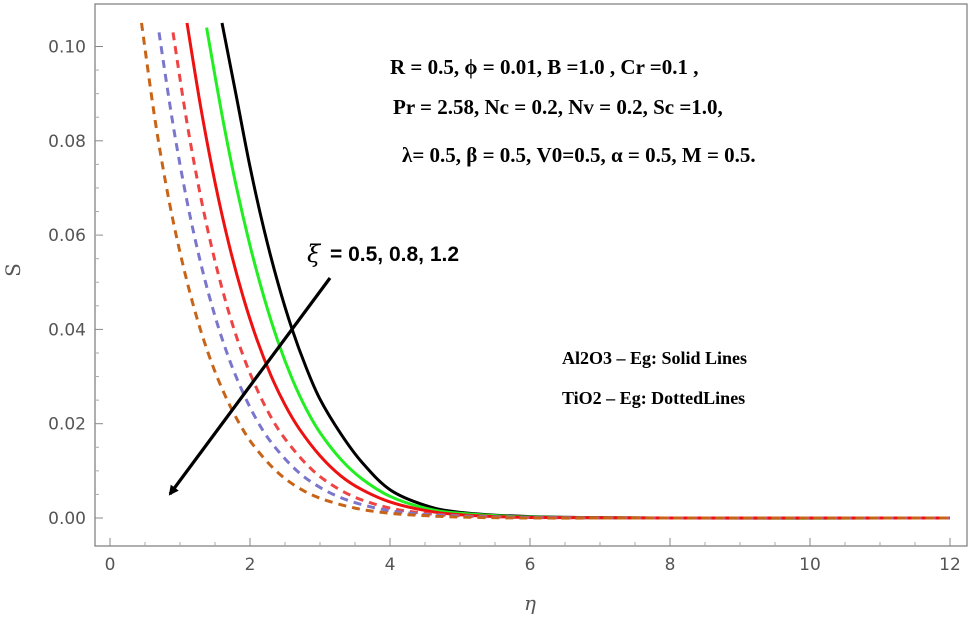  I want to click on x-tick-label: 10, so click(810, 565).